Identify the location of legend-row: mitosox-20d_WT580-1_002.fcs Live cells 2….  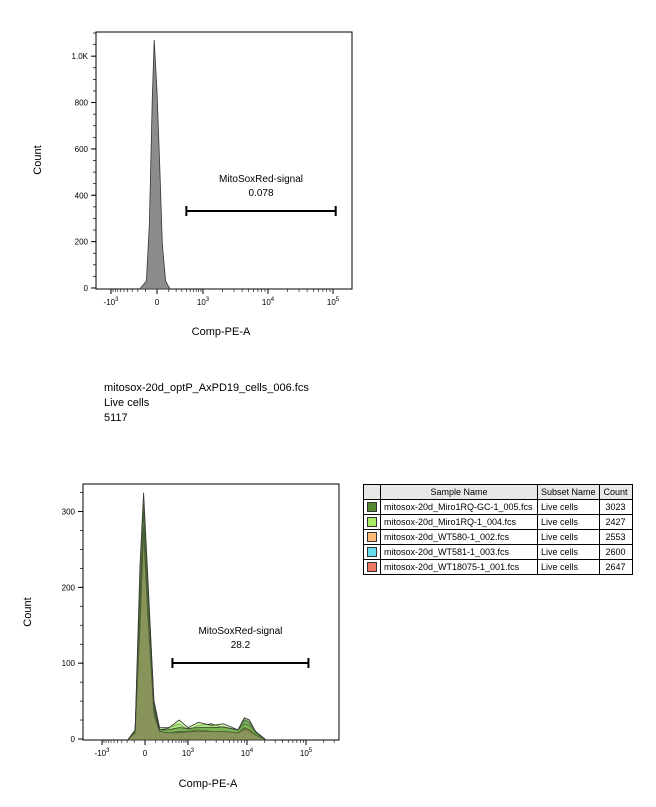
(498, 537).